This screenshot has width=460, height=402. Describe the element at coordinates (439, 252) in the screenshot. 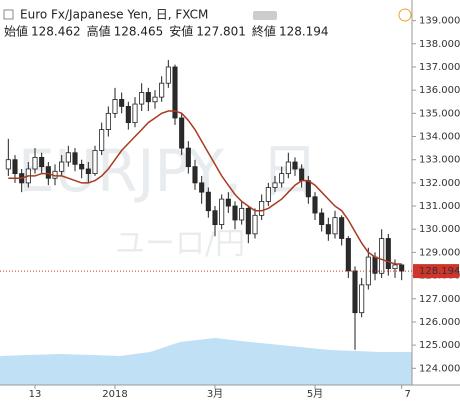

I see `y-tick-label: 129.000` at that location.